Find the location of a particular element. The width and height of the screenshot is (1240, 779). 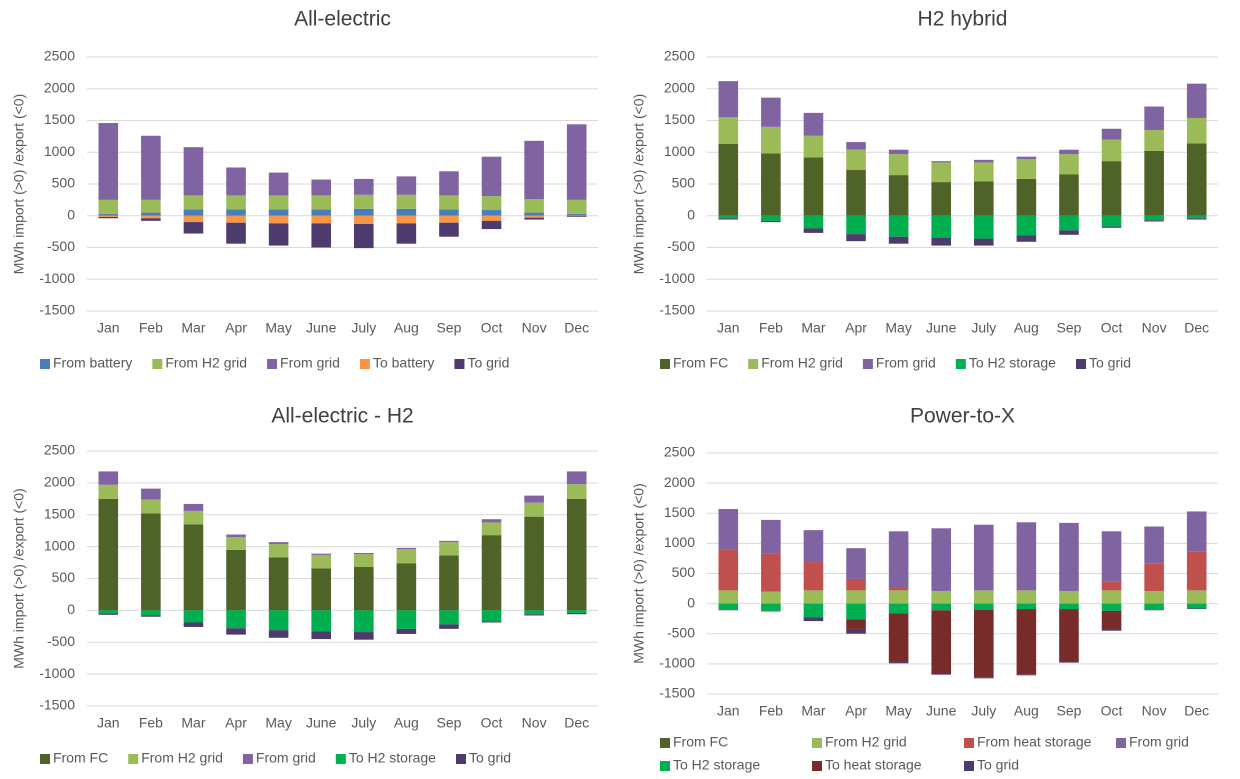

legend-label: From FC is located at coordinates (700, 363).